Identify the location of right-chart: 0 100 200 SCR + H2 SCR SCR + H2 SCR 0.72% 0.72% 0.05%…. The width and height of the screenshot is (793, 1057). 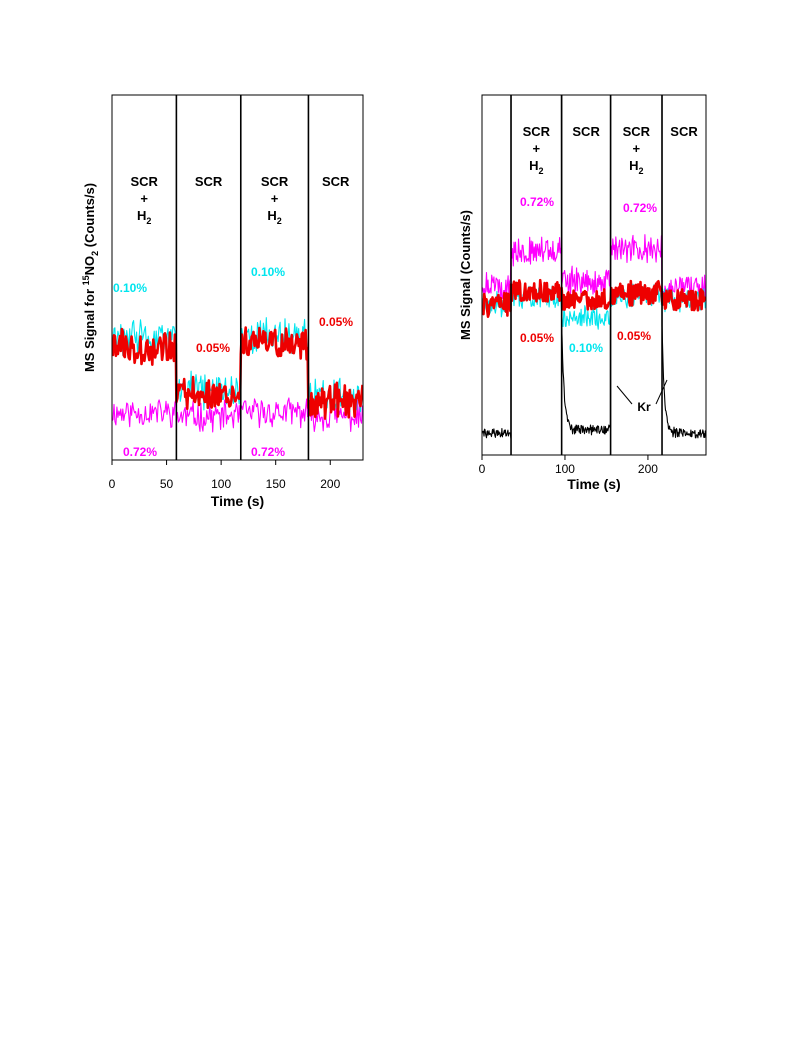
(582, 293).